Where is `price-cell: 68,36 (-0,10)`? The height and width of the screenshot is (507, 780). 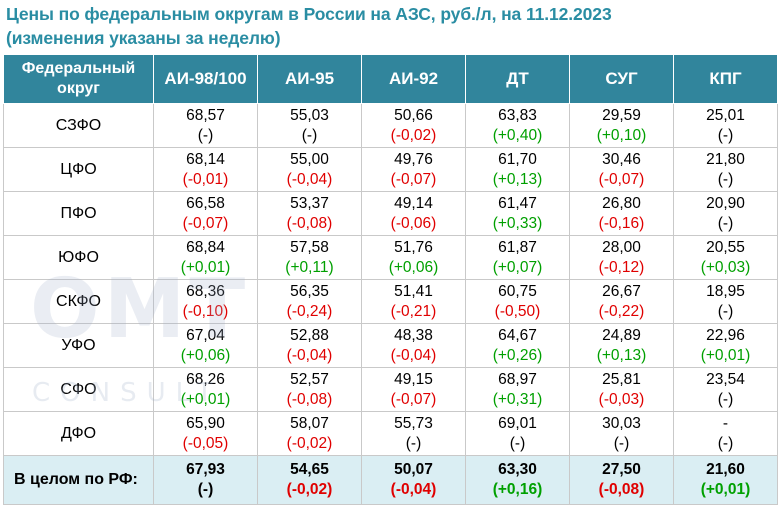 price-cell: 68,36 (-0,10) is located at coordinates (205, 301).